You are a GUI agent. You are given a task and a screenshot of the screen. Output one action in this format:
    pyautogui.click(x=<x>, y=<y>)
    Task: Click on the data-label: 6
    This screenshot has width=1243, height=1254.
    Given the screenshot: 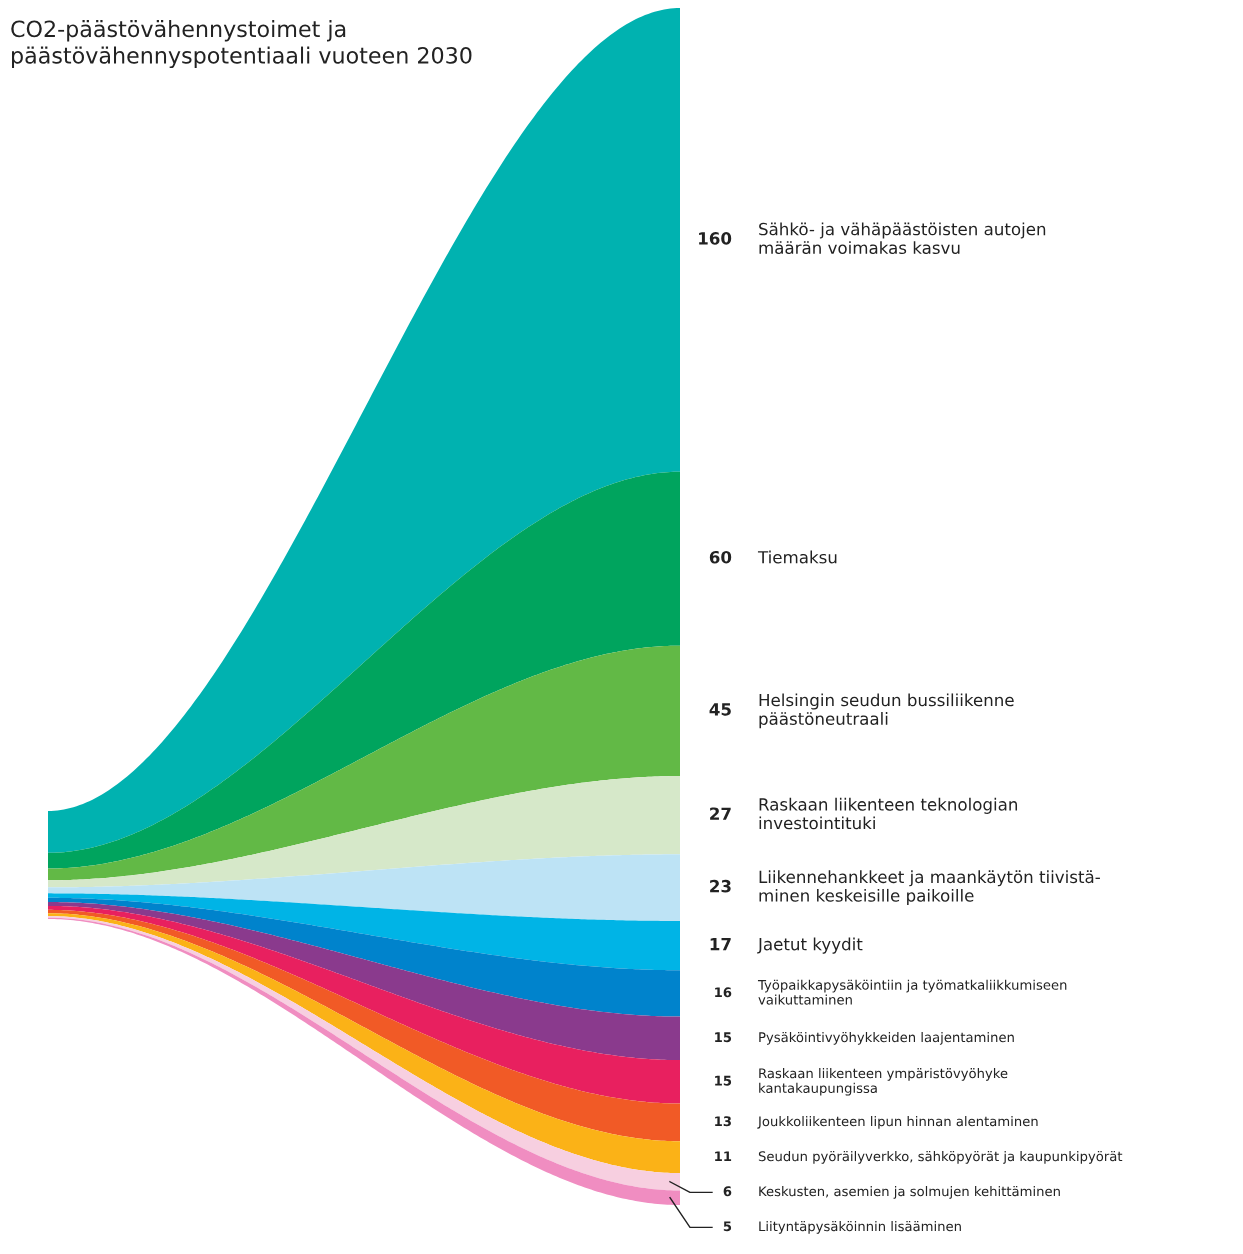 What is the action you would take?
    pyautogui.click(x=727, y=1191)
    